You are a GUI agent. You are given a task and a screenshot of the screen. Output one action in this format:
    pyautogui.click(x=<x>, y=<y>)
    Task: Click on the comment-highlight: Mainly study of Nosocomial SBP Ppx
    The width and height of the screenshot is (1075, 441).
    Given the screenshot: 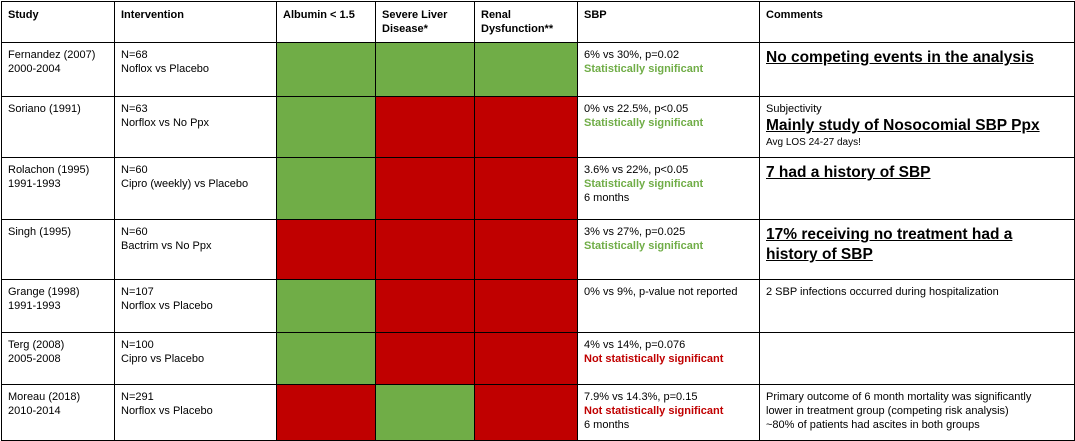 What is the action you would take?
    pyautogui.click(x=903, y=125)
    